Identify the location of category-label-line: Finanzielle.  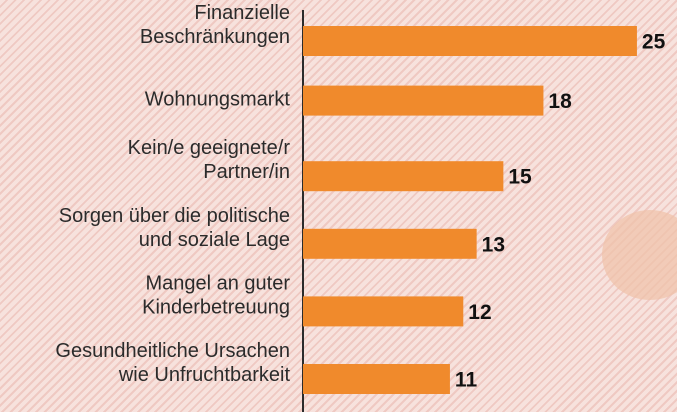
(242, 13).